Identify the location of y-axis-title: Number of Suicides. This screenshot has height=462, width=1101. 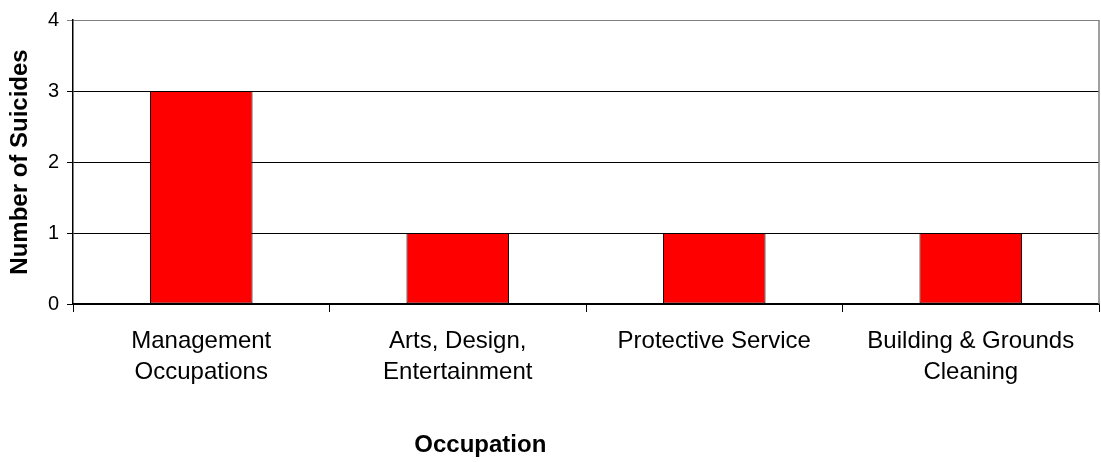
(19, 162).